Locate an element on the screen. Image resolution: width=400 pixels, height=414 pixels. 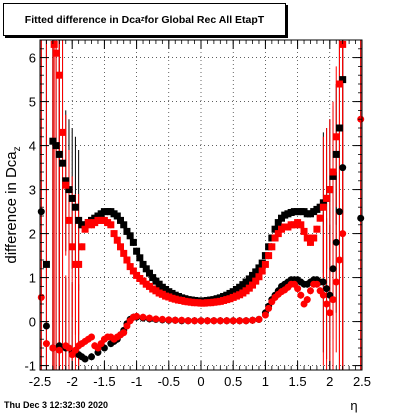
x-tick-label: -2 is located at coordinates (72, 381).